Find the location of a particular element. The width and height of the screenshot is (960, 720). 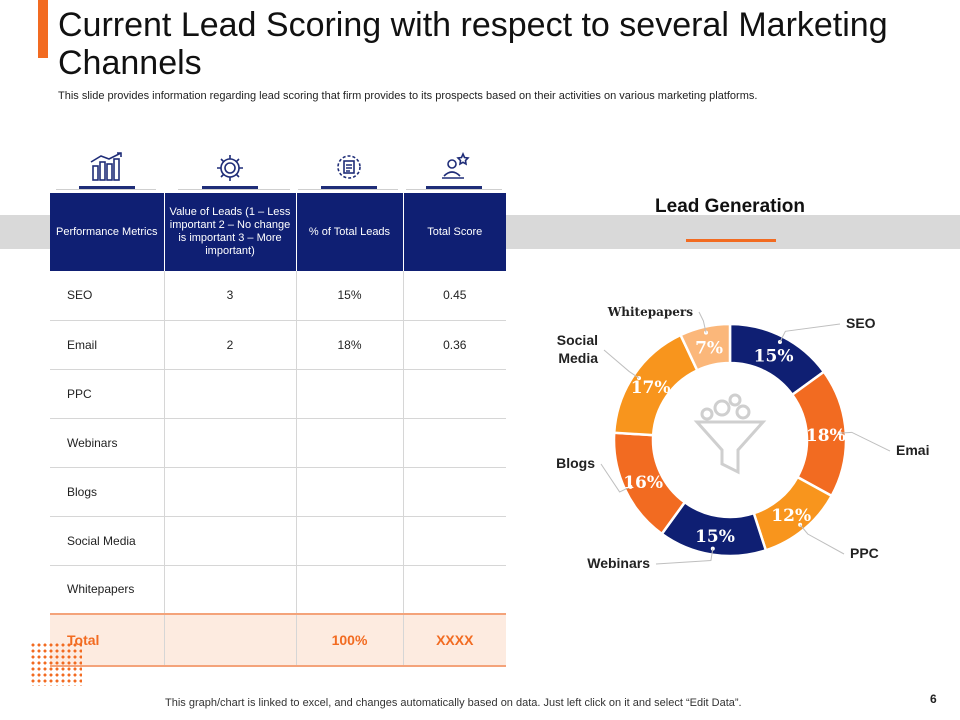

header-total-score: Total Score is located at coordinates (454, 232).